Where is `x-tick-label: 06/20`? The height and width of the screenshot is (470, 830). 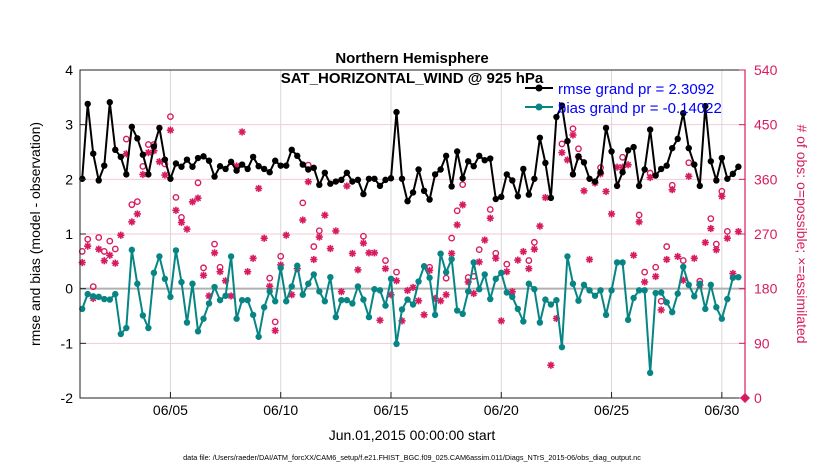
x-tick-label: 06/20 is located at coordinates (501, 410).